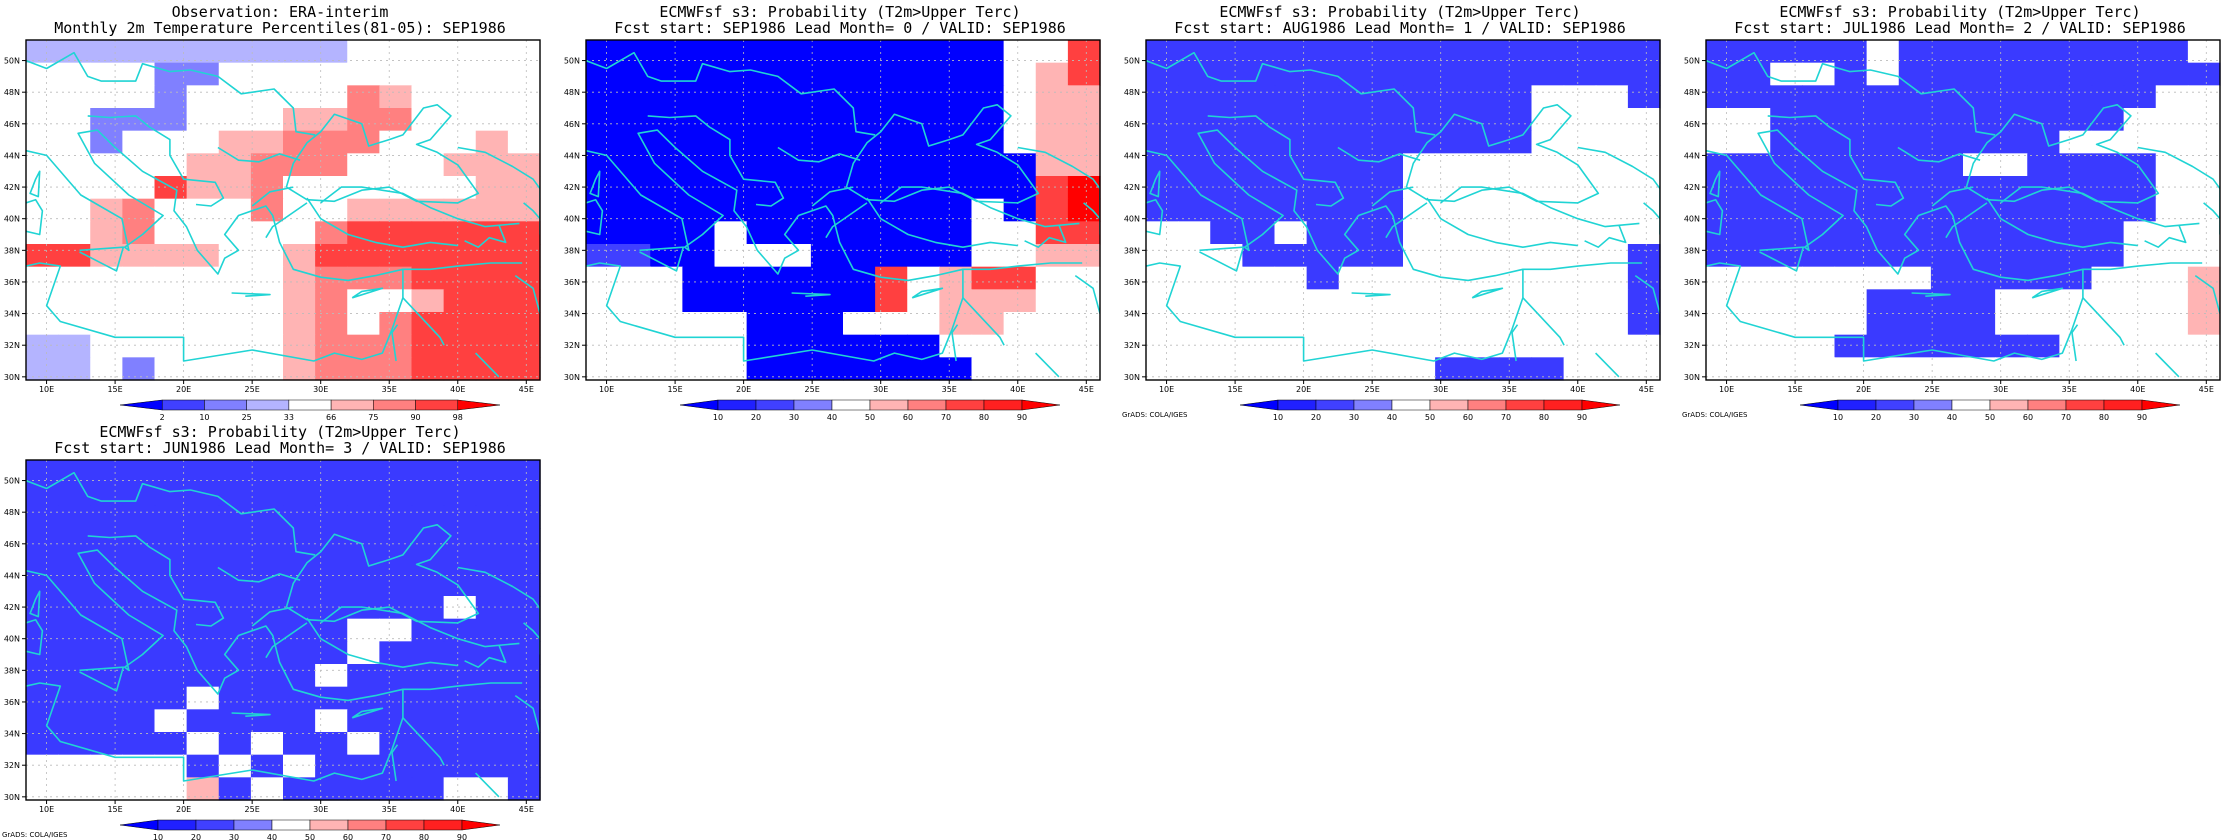 The height and width of the screenshot is (840, 2240). What do you see at coordinates (114, 389) in the screenshot?
I see `lon-tick-label: 15E` at bounding box center [114, 389].